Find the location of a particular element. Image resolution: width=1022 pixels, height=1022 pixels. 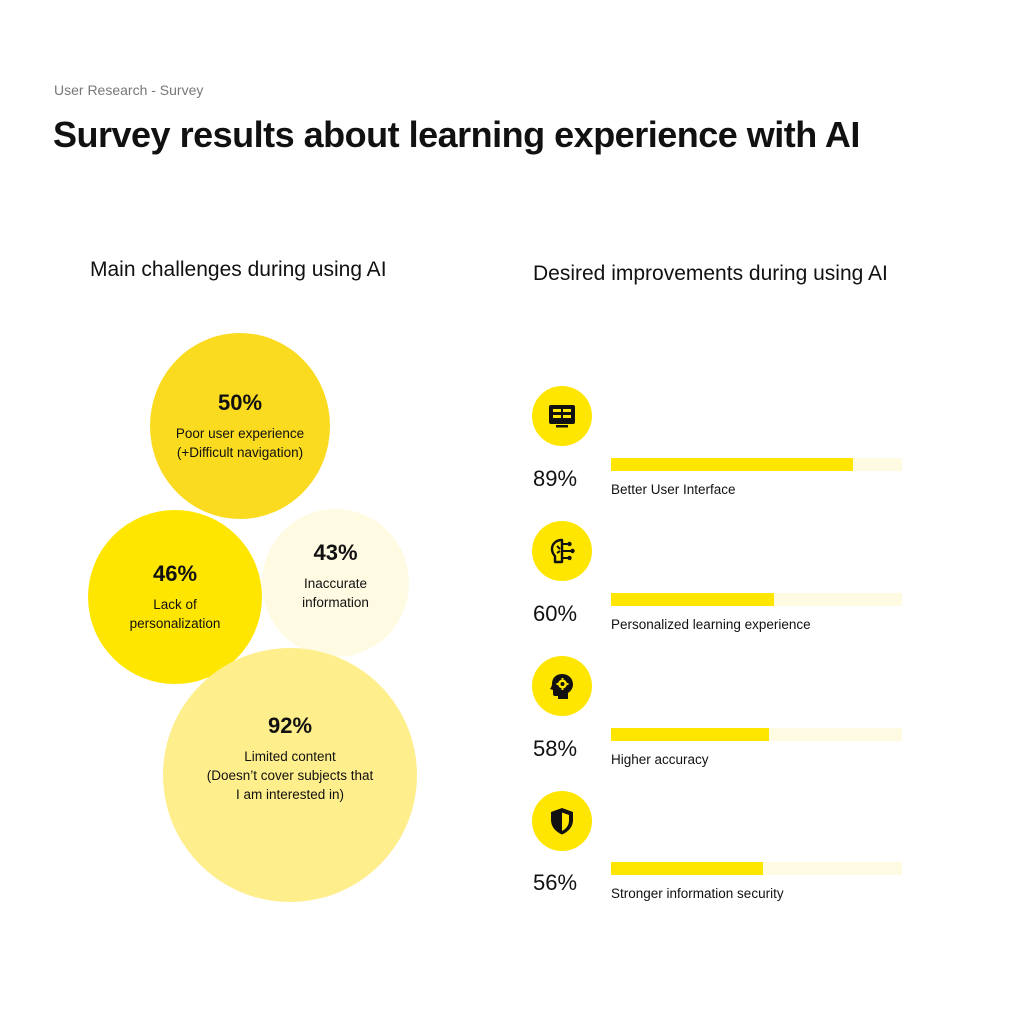

bubble-inaccurate-info: 43% Inaccurate information is located at coordinates (335, 583).